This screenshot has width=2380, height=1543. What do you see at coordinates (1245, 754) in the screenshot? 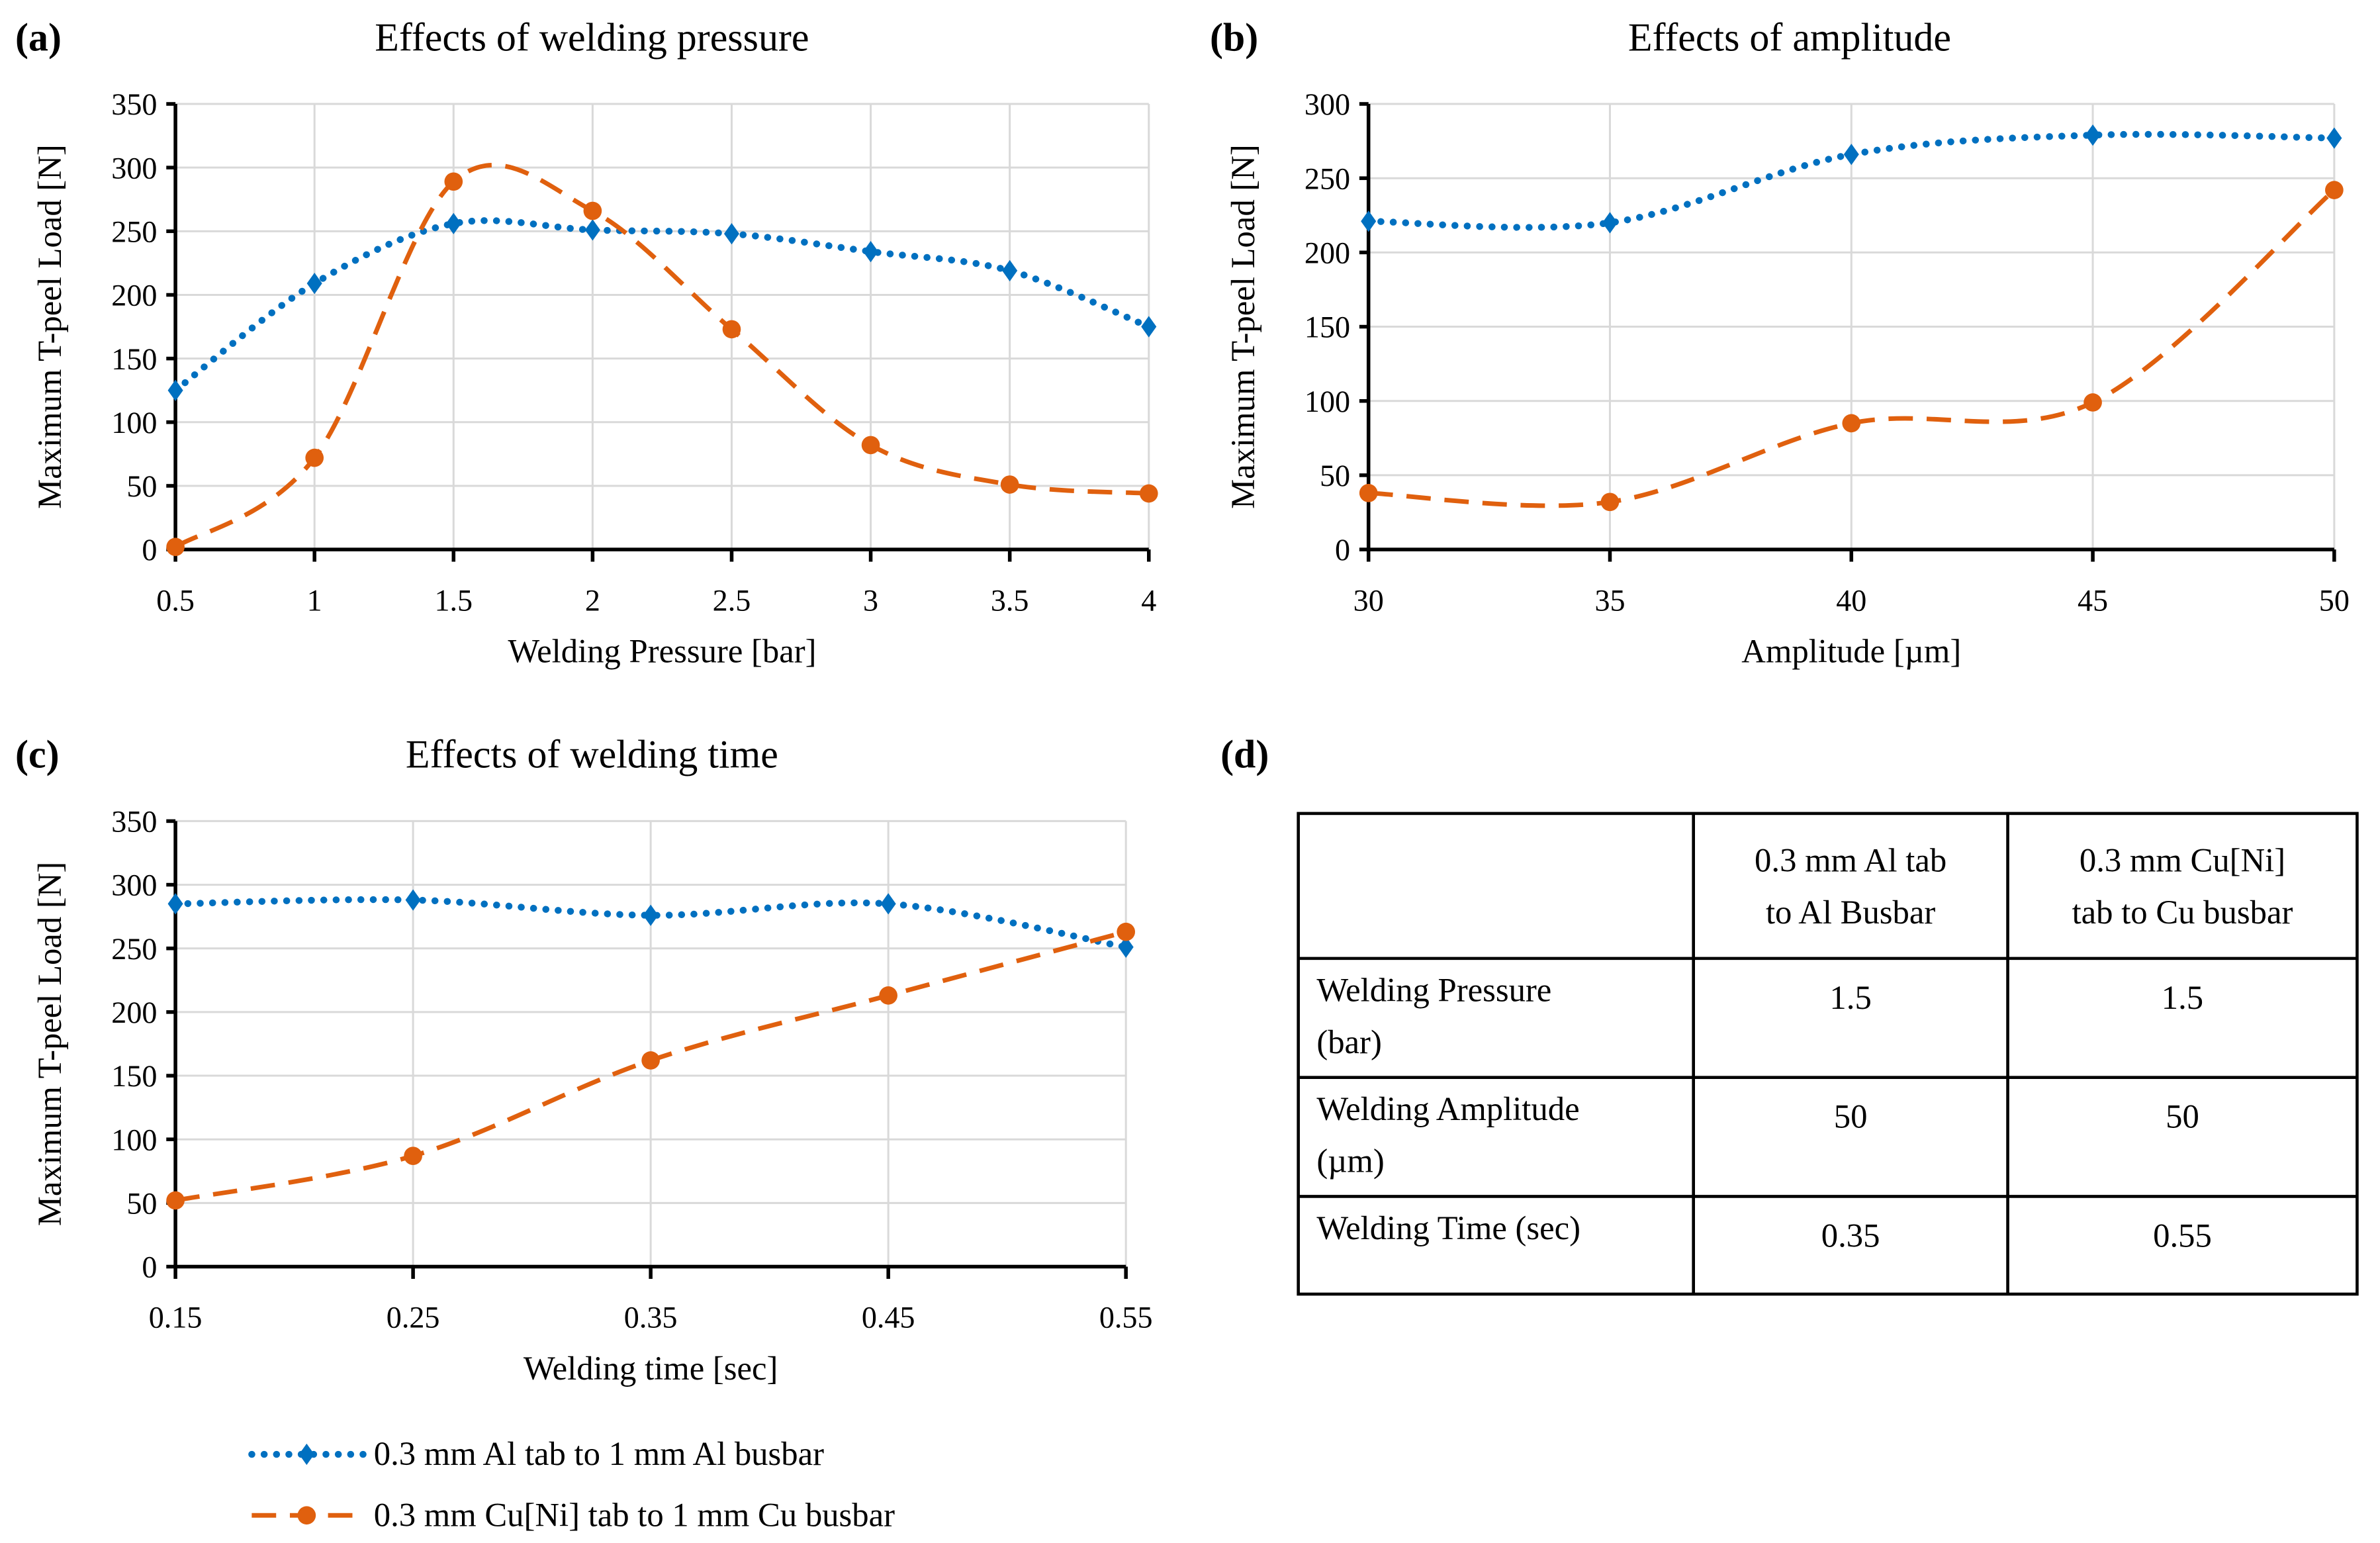
I see `panel-label: (d)` at bounding box center [1245, 754].